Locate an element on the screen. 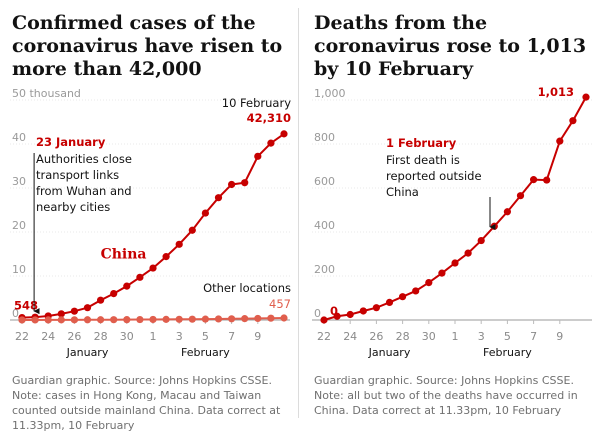 This screenshot has height=433, width=599. other-series-label: Other locations is located at coordinates (247, 288).